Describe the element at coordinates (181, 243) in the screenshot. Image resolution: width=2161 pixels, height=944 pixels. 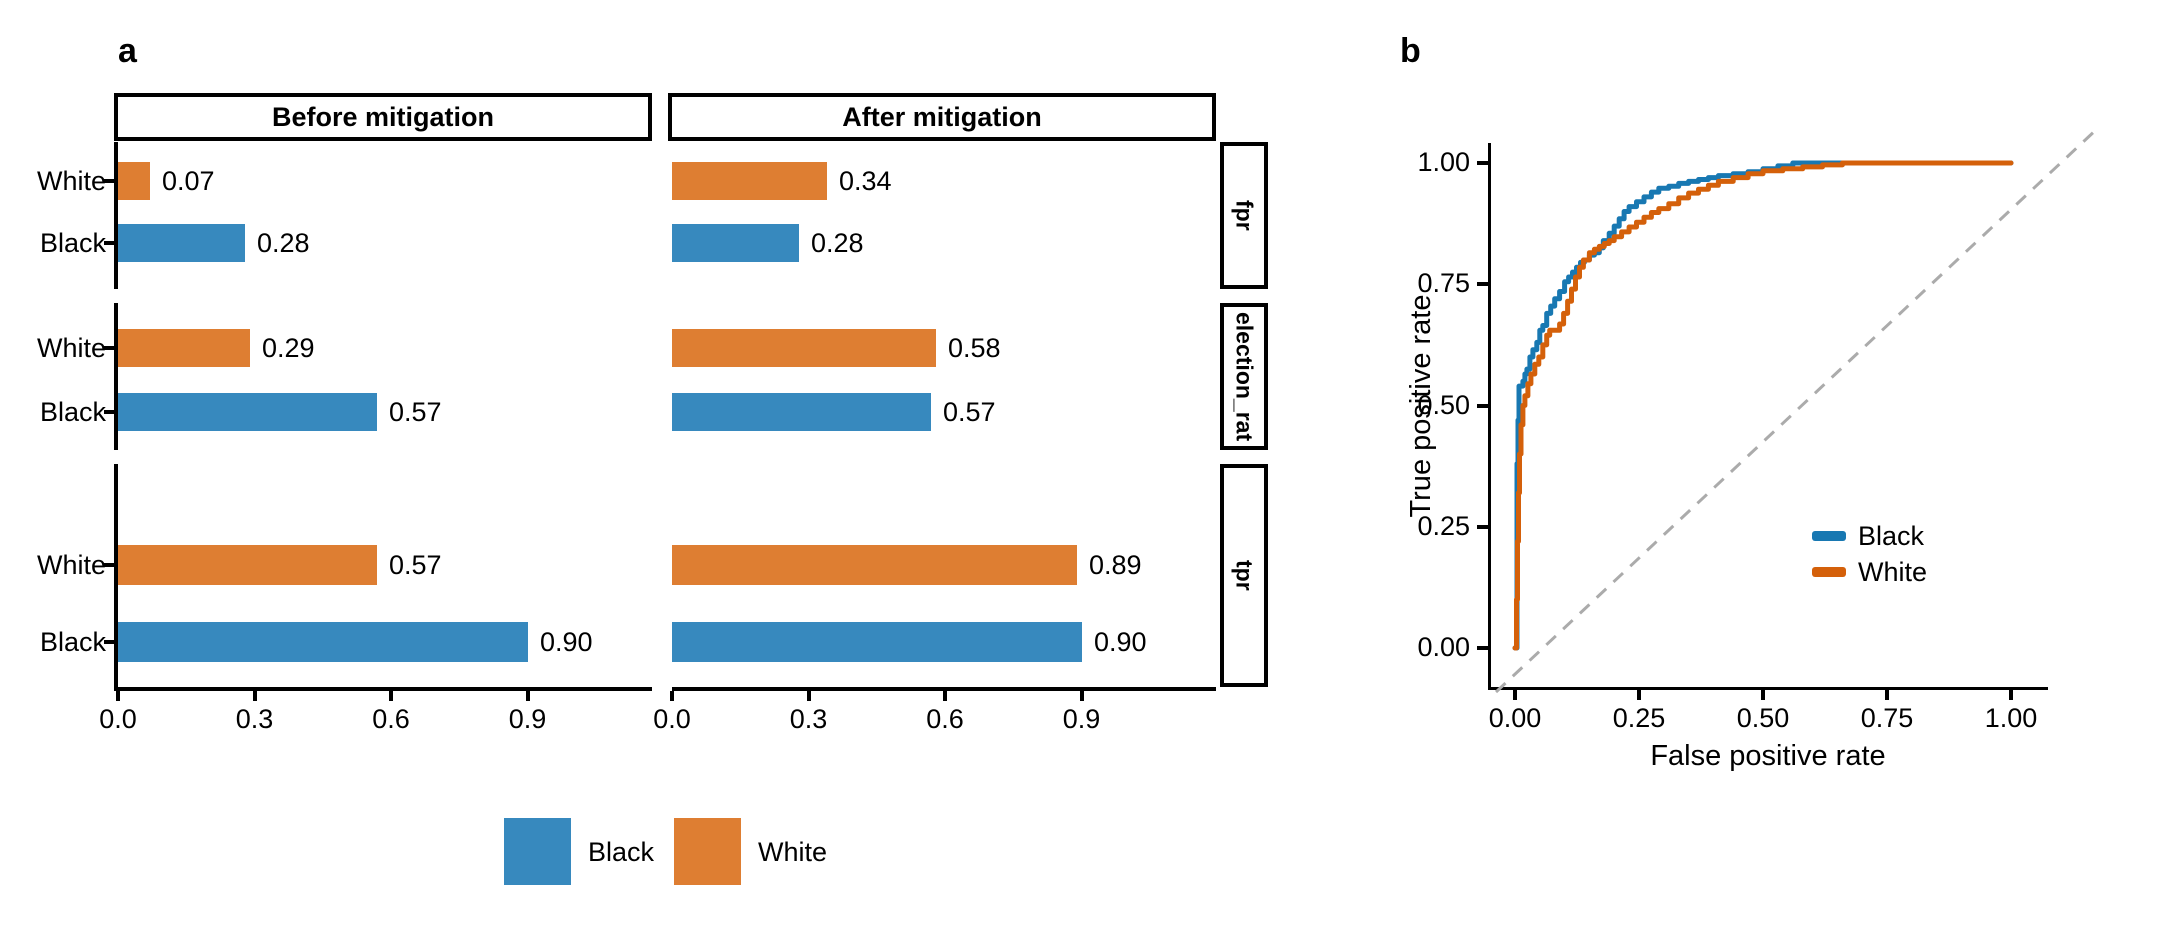
I see `black-bar-before-fpr` at that location.